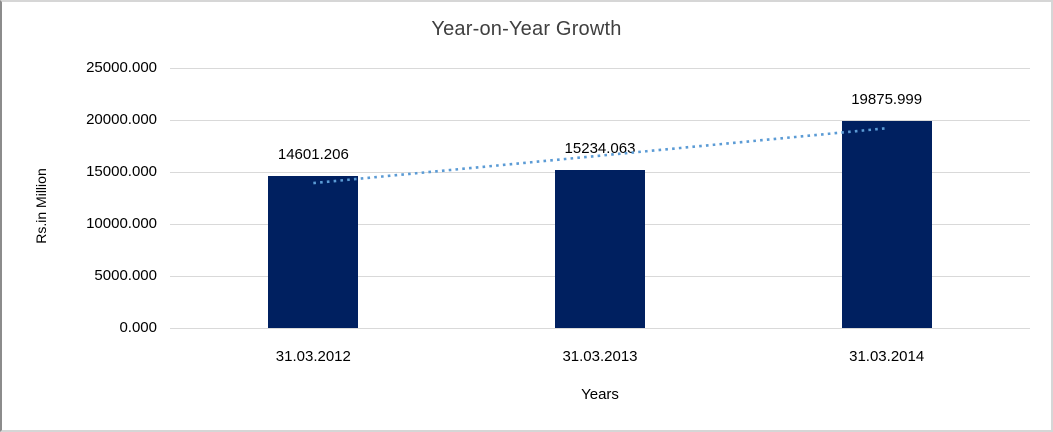 This screenshot has width=1053, height=432. Describe the element at coordinates (887, 356) in the screenshot. I see `x-tick-label: 31.03.2014` at that location.